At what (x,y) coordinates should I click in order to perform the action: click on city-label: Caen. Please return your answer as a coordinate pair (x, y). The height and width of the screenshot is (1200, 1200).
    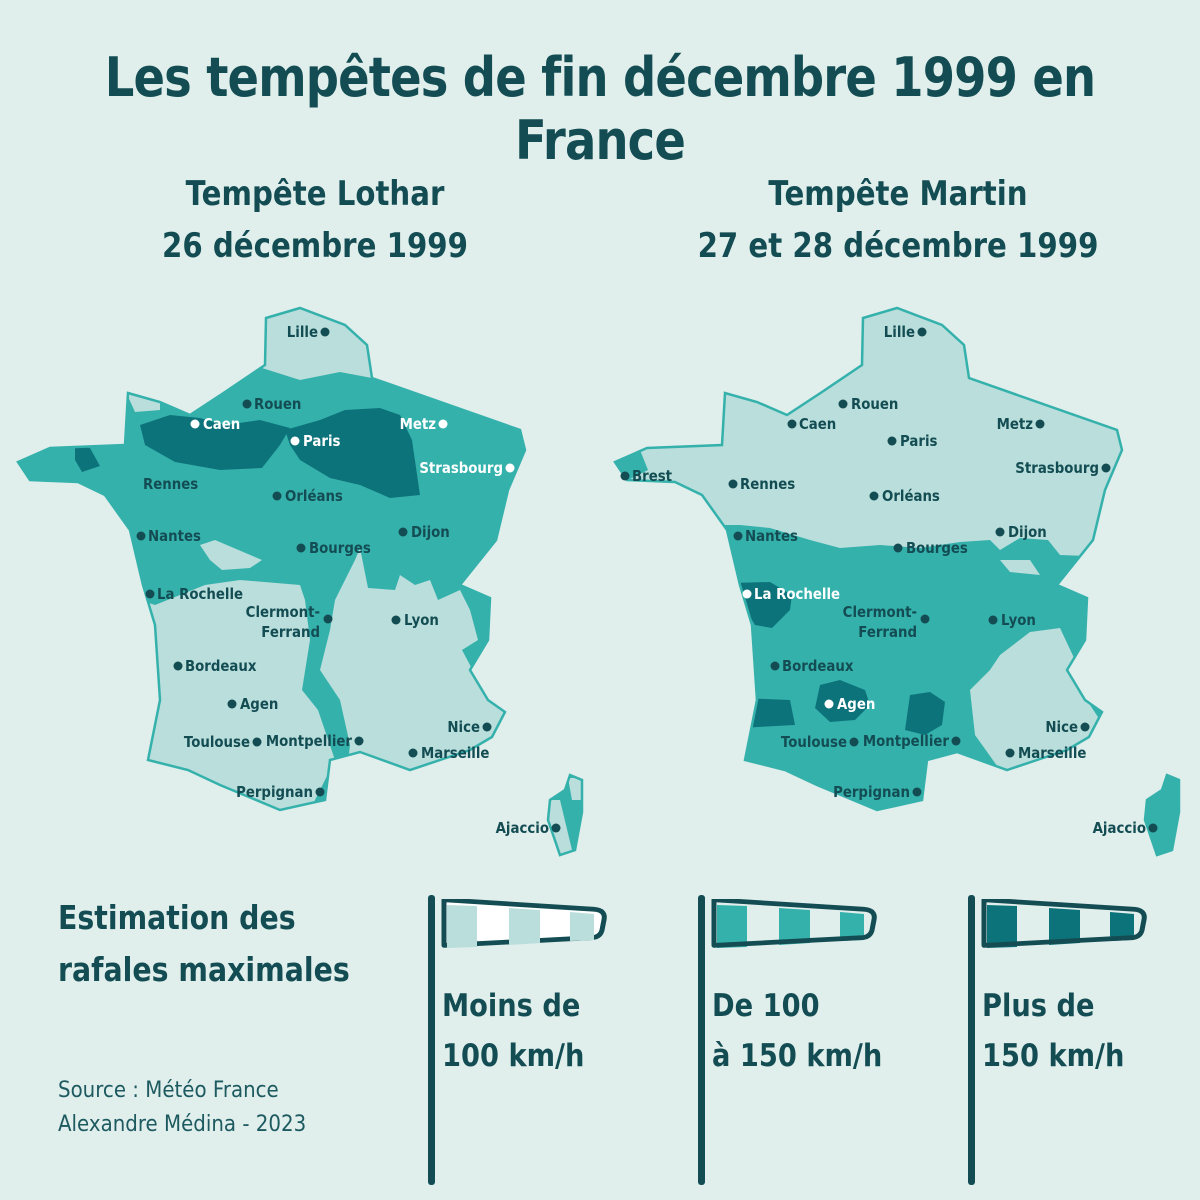
    Looking at the image, I should click on (221, 424).